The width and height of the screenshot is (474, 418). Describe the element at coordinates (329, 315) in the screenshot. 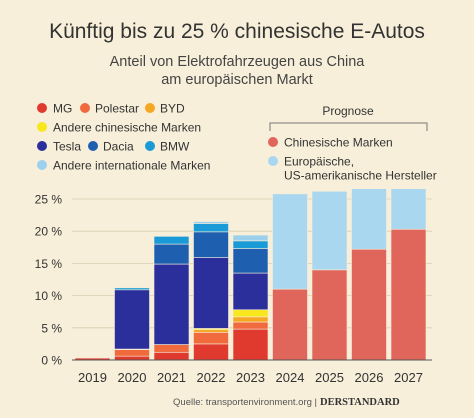

I see `bar-segment-2025-chinesische-marken` at that location.